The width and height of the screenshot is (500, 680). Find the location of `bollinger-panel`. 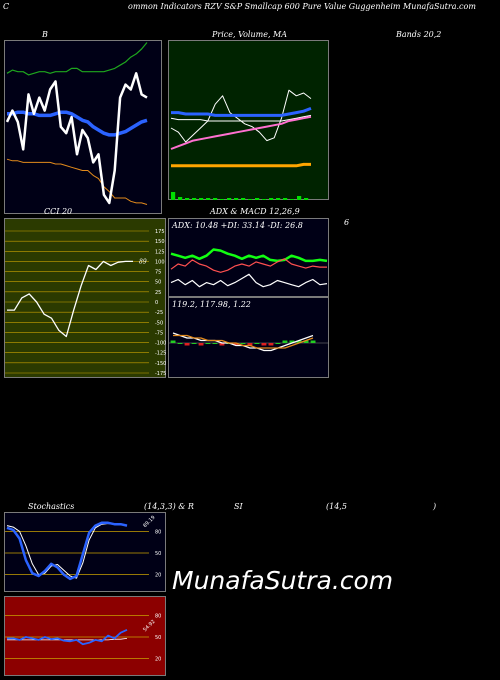

bollinger-panel is located at coordinates (83, 127).